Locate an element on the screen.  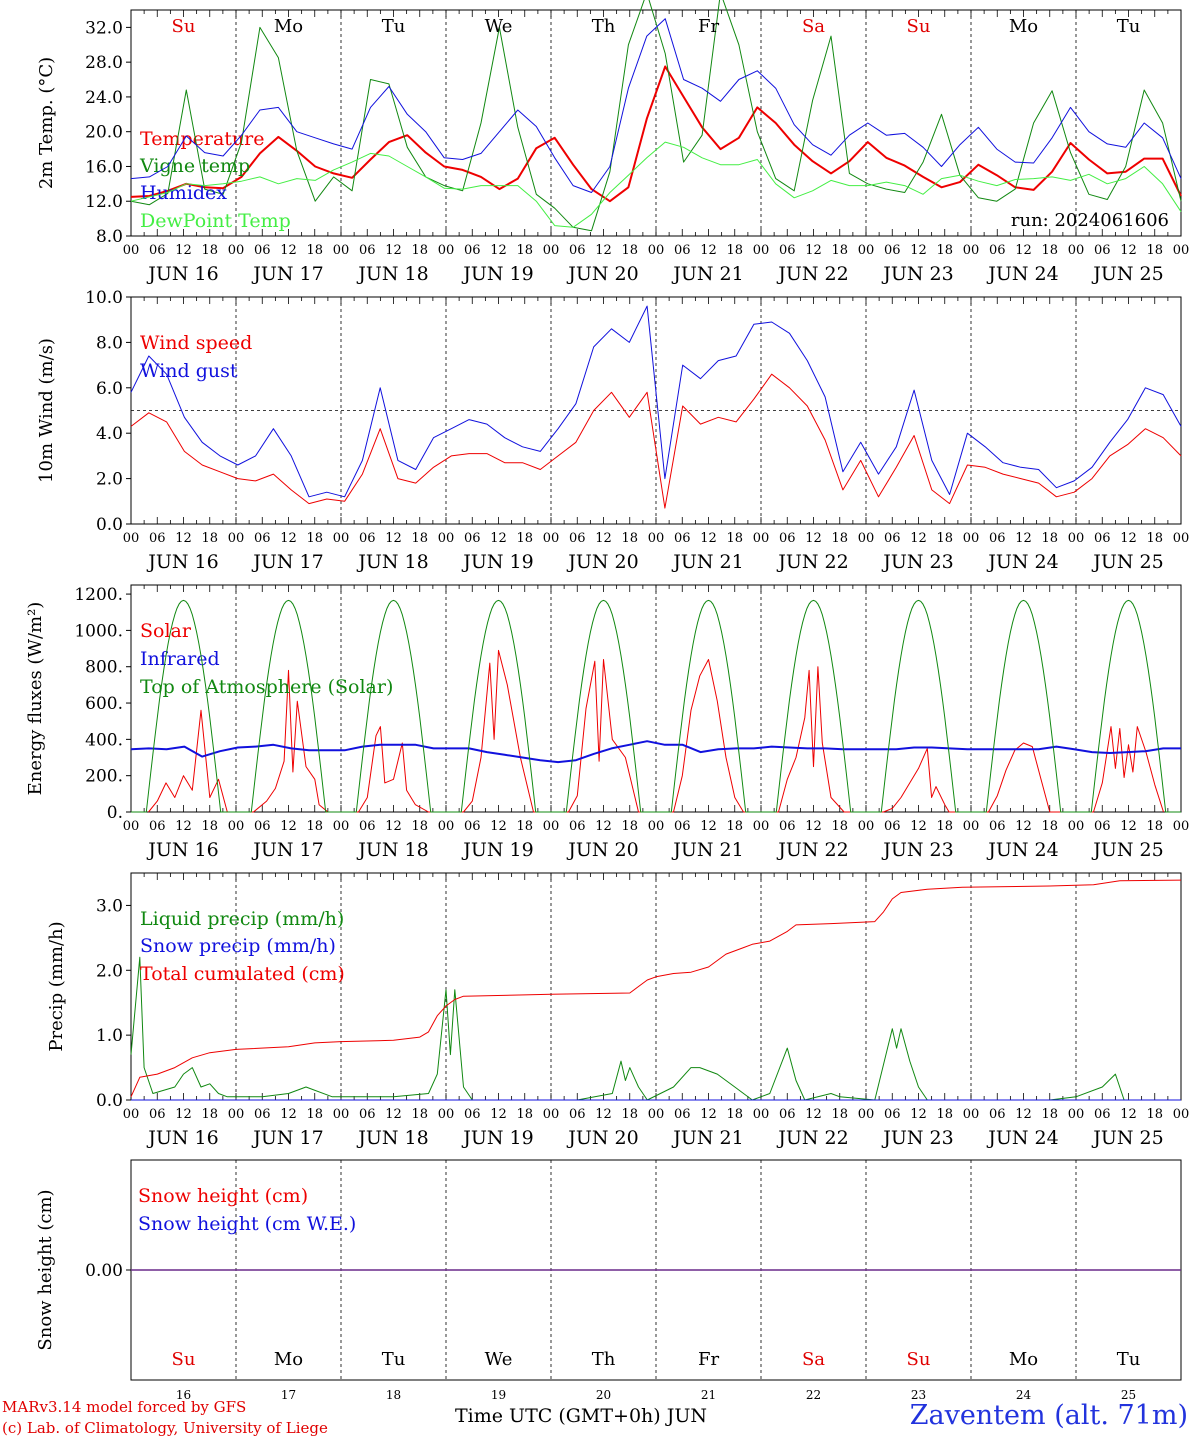
series-line-wind-gust is located at coordinates (656, 401).